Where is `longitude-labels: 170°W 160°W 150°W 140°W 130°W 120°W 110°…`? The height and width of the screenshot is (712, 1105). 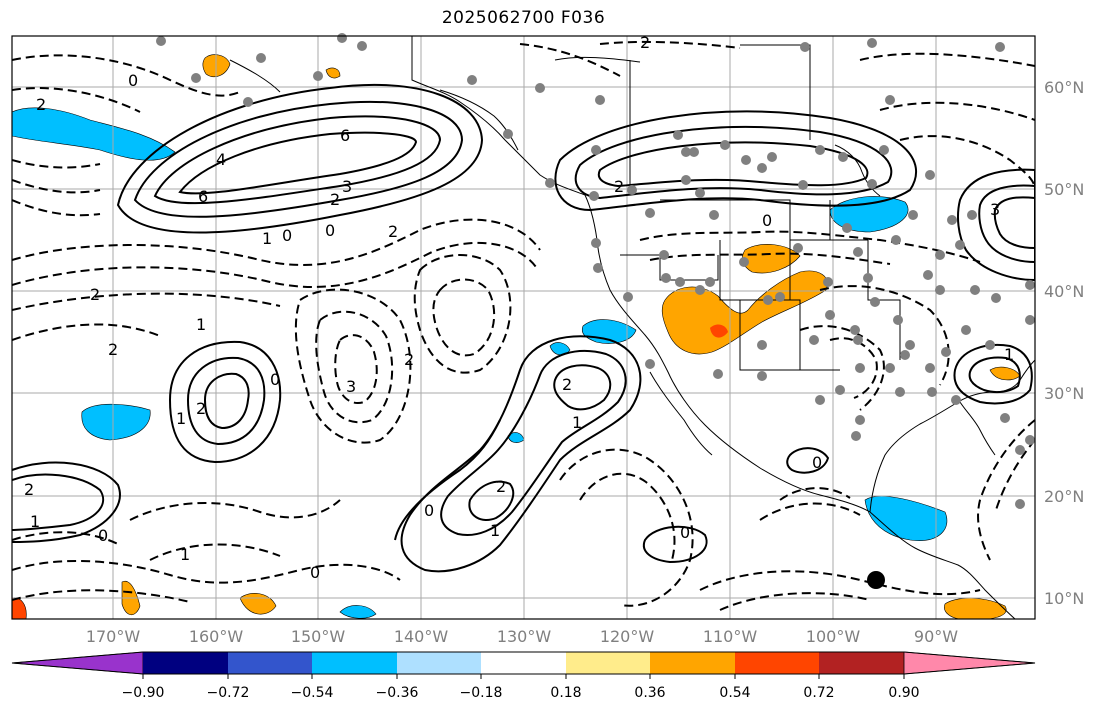
longitude-labels: 170°W 160°W 150°W 140°W 130°W 120°W 110°… is located at coordinates (522, 636).